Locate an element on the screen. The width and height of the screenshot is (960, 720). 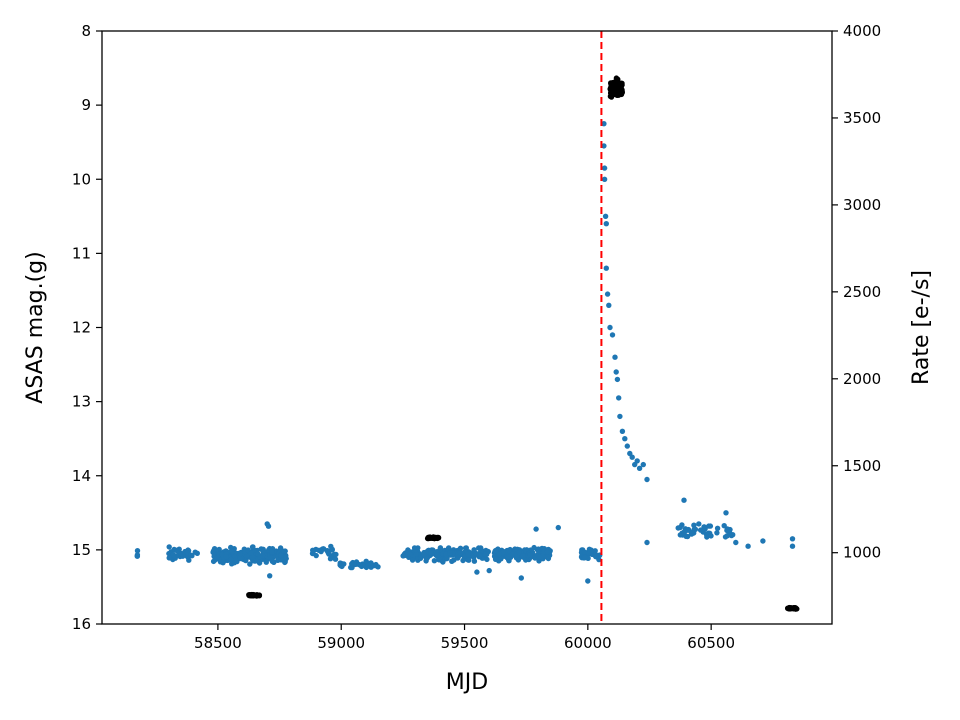
y-right-tick-label: 2500 is located at coordinates (862, 292).